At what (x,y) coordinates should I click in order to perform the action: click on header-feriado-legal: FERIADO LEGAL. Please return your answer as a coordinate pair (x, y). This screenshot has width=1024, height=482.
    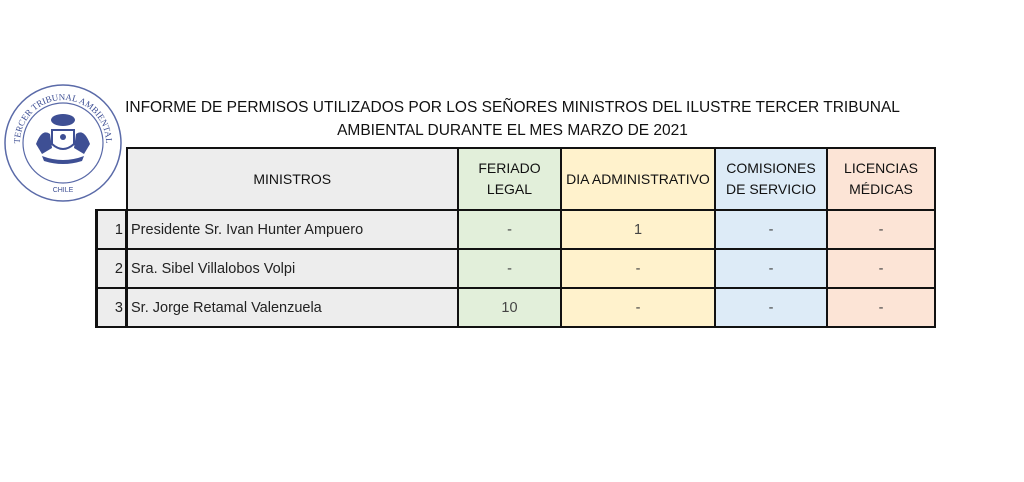
    Looking at the image, I should click on (509, 179).